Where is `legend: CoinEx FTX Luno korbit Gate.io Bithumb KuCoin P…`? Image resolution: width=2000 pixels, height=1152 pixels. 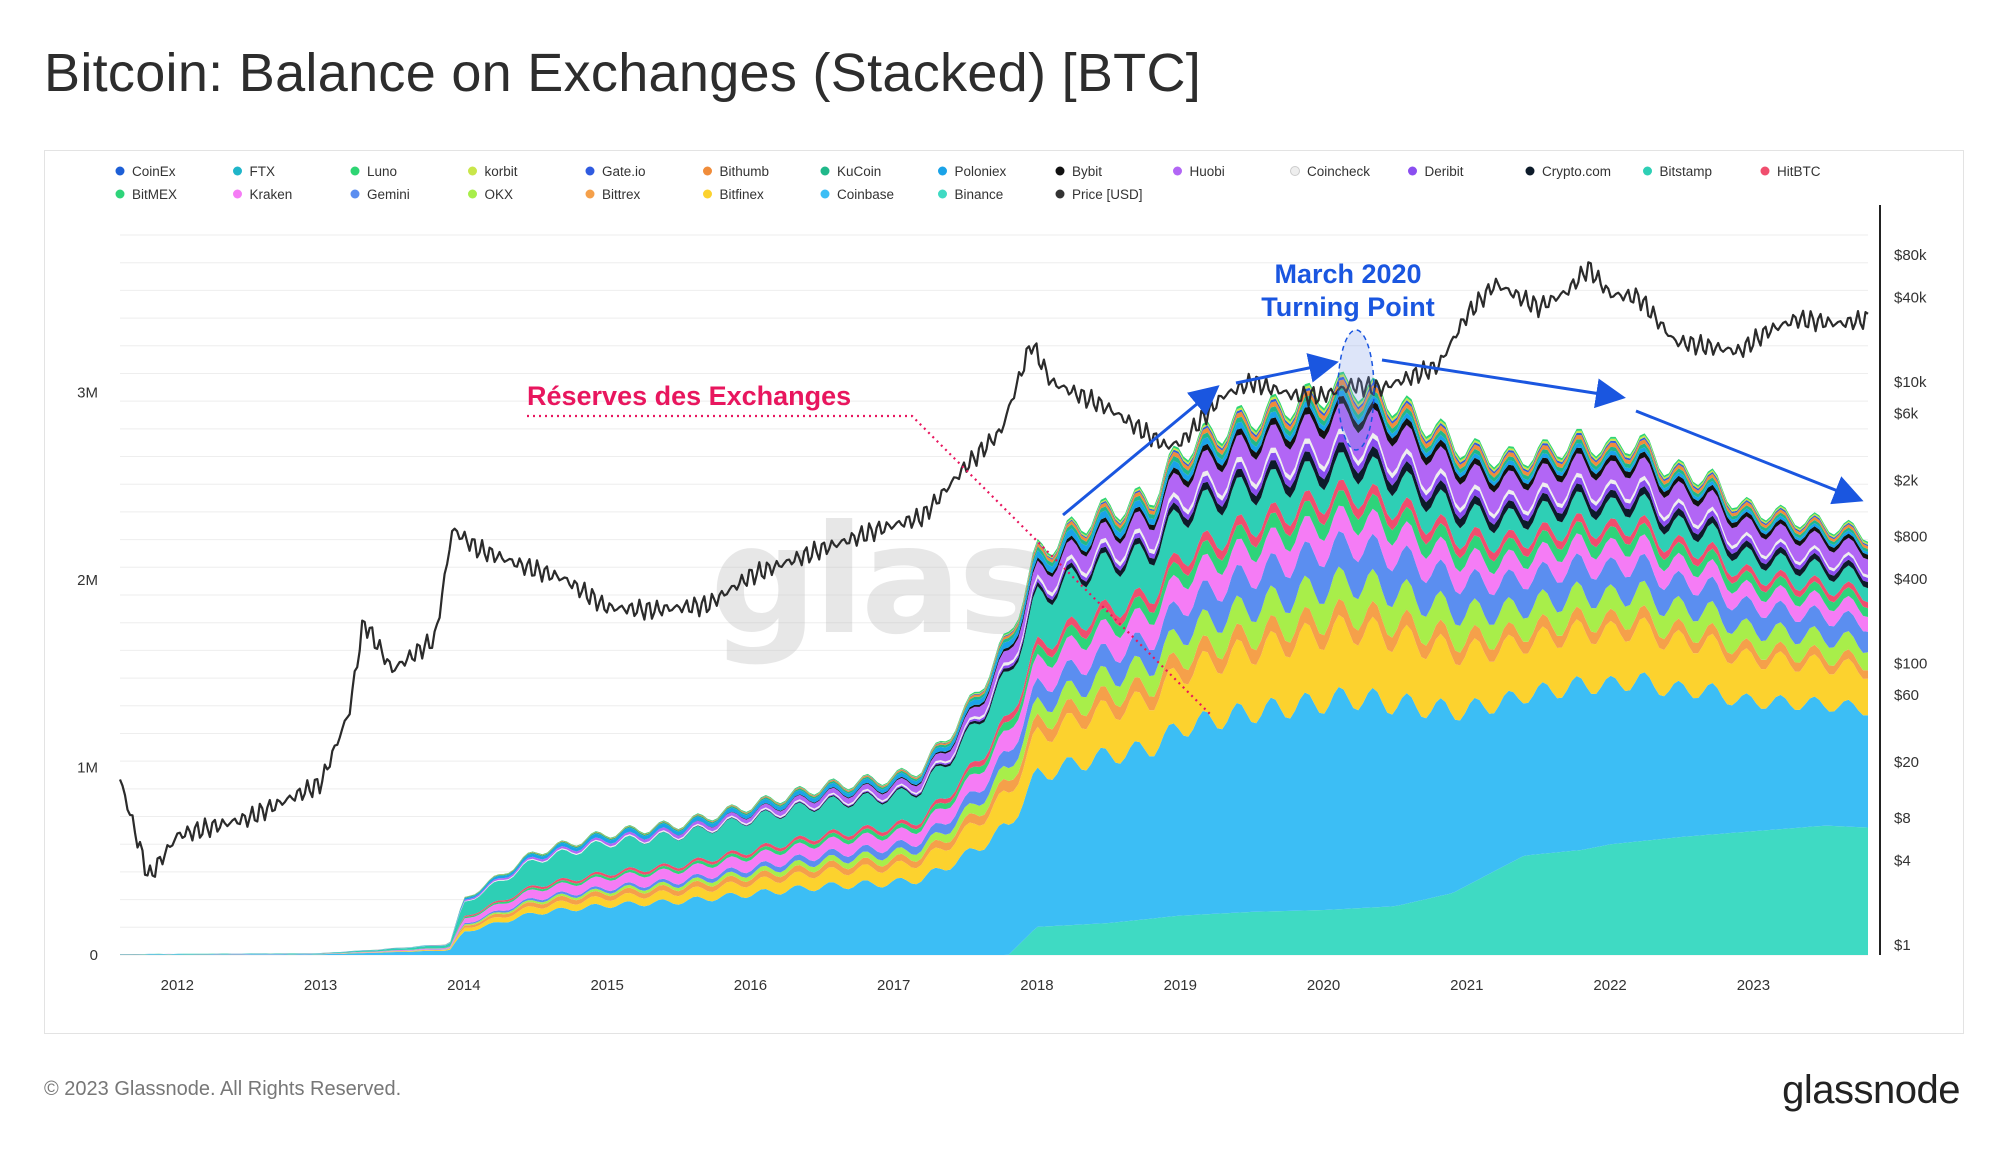 legend: CoinEx FTX Luno korbit Gate.io Bithumb KuCoin P… is located at coordinates (968, 183).